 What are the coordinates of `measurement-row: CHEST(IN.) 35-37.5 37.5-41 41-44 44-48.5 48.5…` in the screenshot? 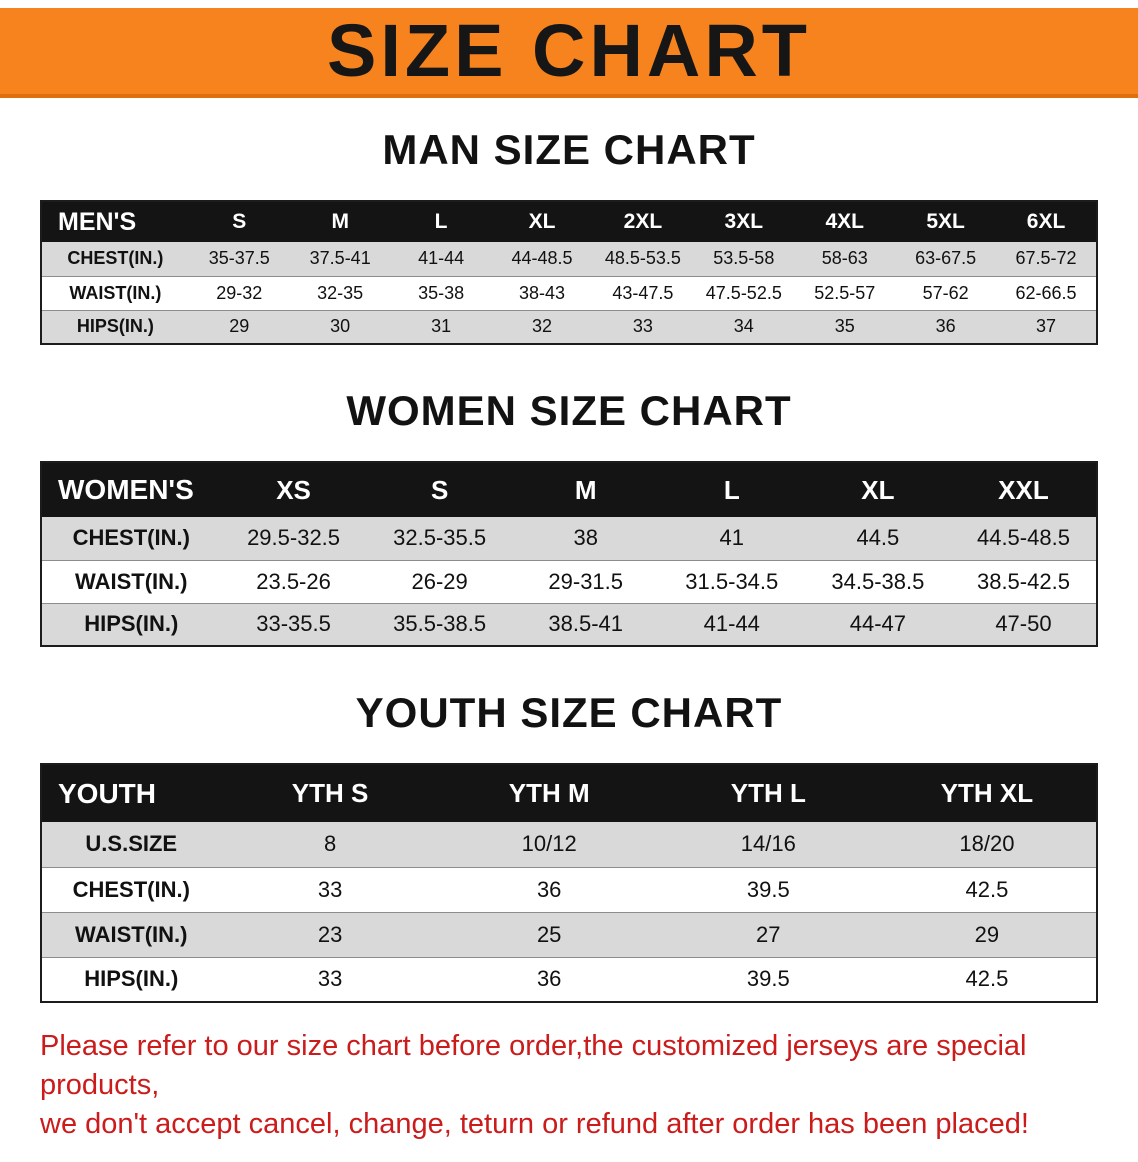 It's located at (569, 259).